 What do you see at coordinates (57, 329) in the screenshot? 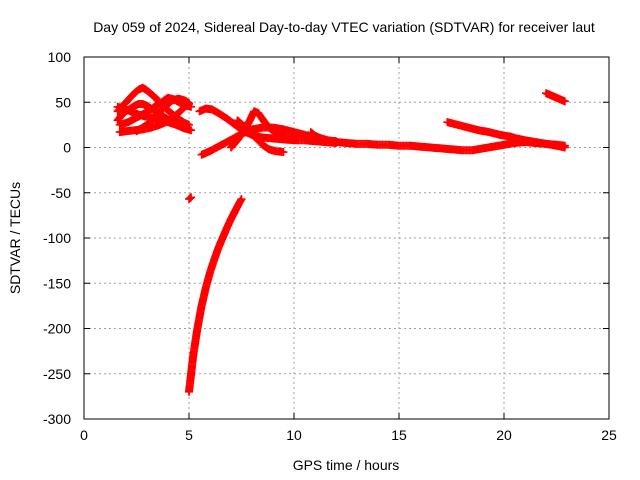
I see `y-tick-label: -200` at bounding box center [57, 329].